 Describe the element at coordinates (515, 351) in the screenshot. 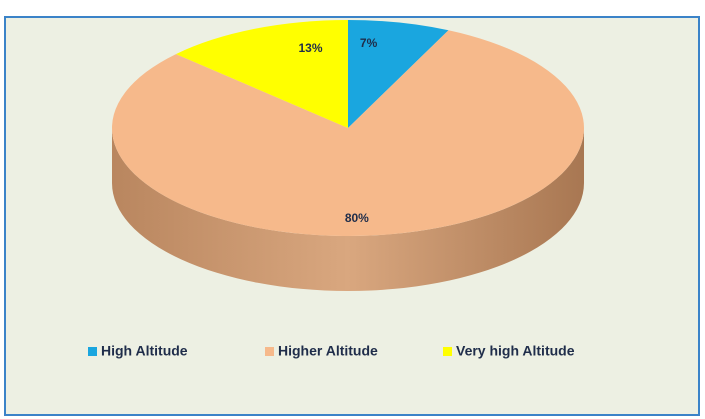

I see `legend-label: Very high Altitude` at that location.